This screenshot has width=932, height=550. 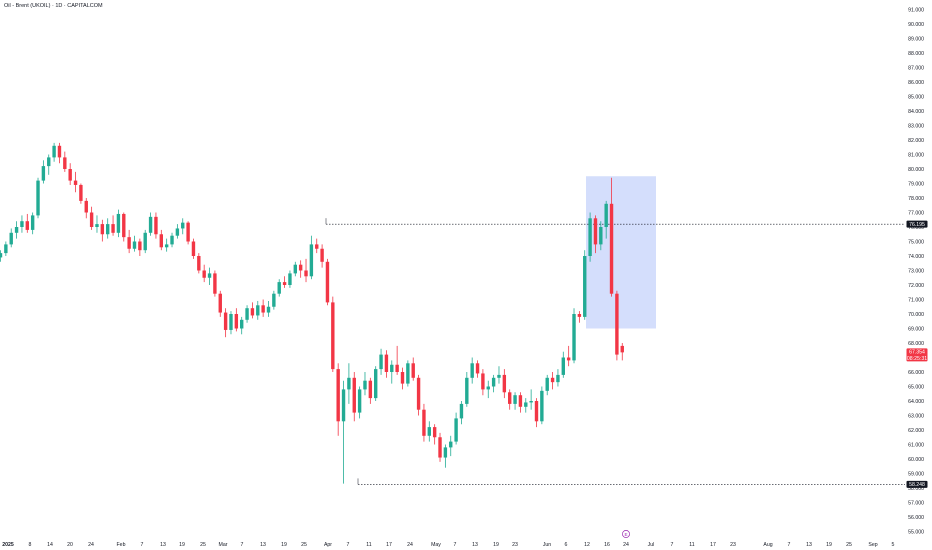 I want to click on highlight-box, so click(x=621, y=252).